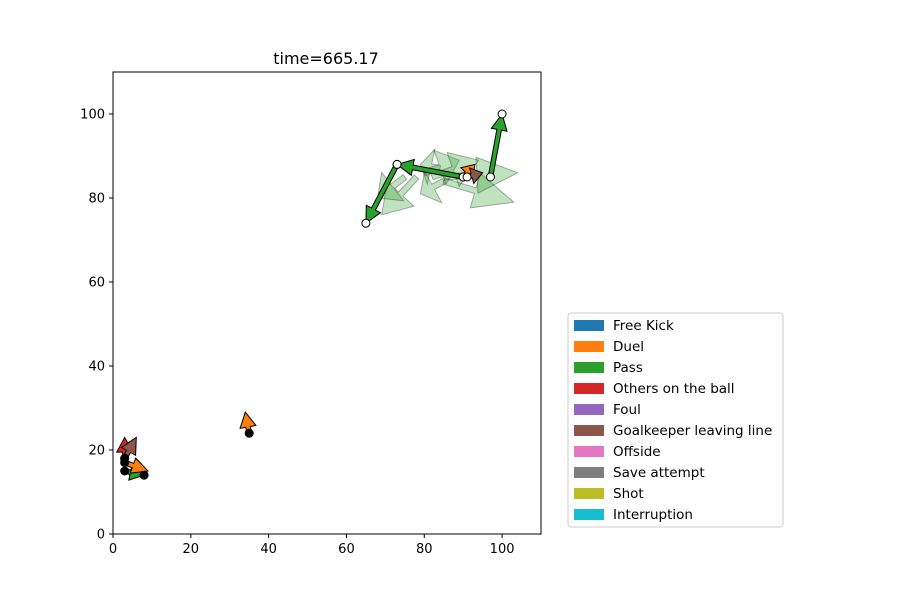 Image resolution: width=900 pixels, height=600 pixels. What do you see at coordinates (268, 549) in the screenshot?
I see `x-tick-label: 40` at bounding box center [268, 549].